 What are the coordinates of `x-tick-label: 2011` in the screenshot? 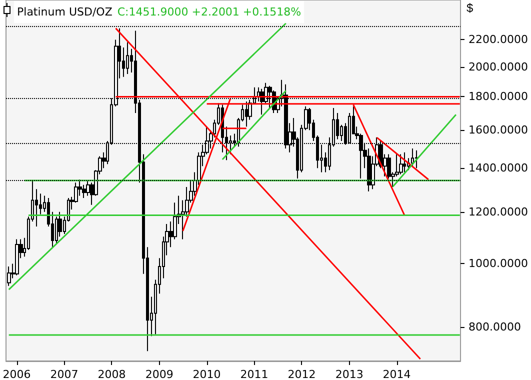 It's located at (254, 374).